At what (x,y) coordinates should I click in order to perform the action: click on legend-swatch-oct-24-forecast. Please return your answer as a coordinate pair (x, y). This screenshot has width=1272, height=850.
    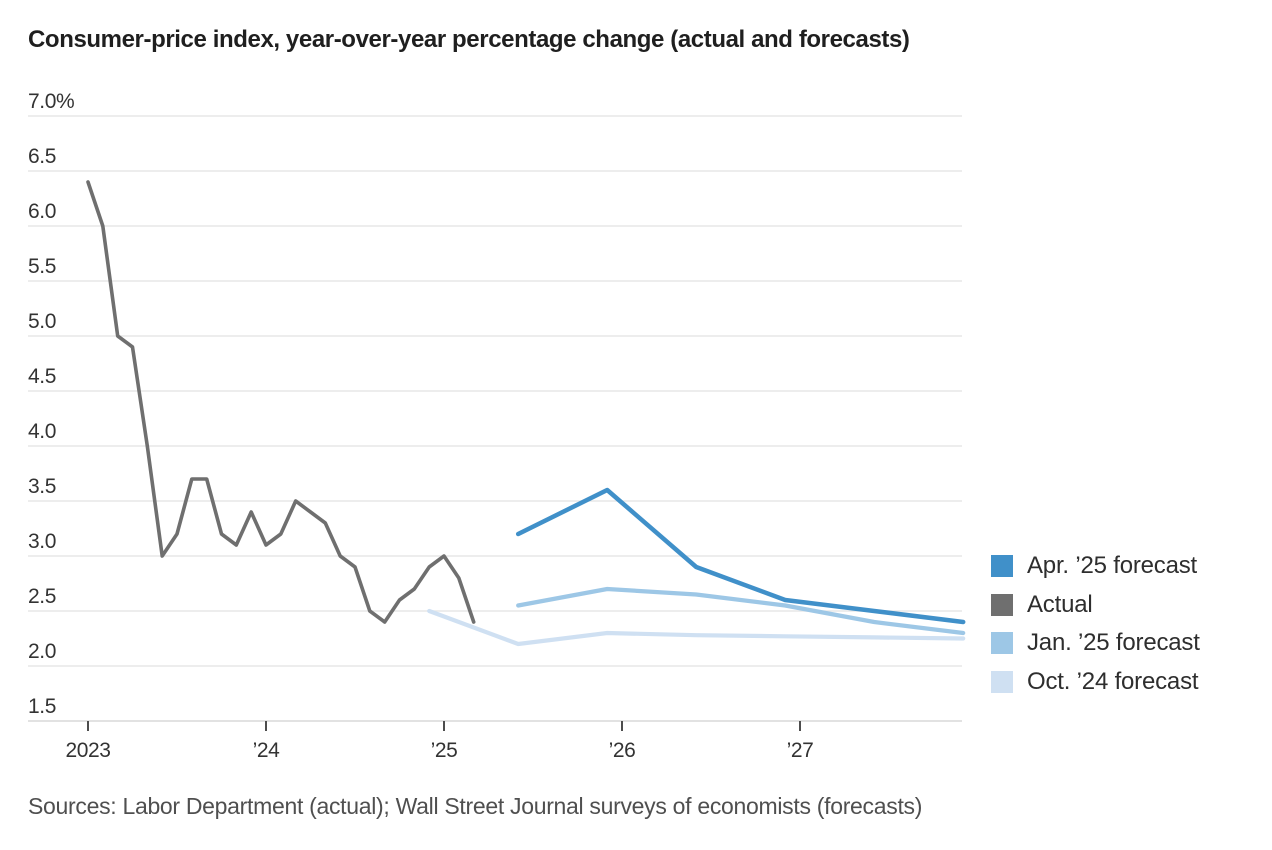
    Looking at the image, I should click on (1002, 681).